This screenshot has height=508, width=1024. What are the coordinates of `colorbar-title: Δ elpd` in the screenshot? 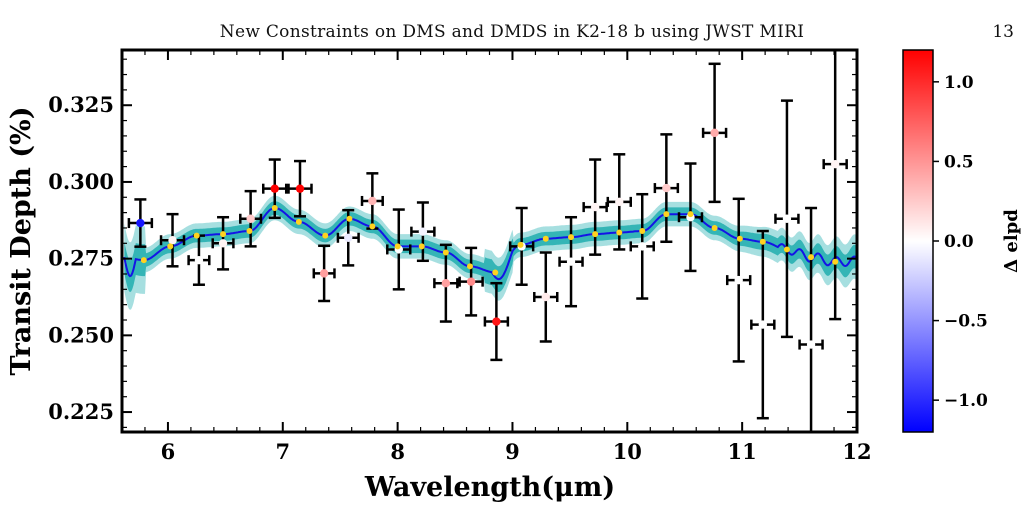 It's located at (1011, 241).